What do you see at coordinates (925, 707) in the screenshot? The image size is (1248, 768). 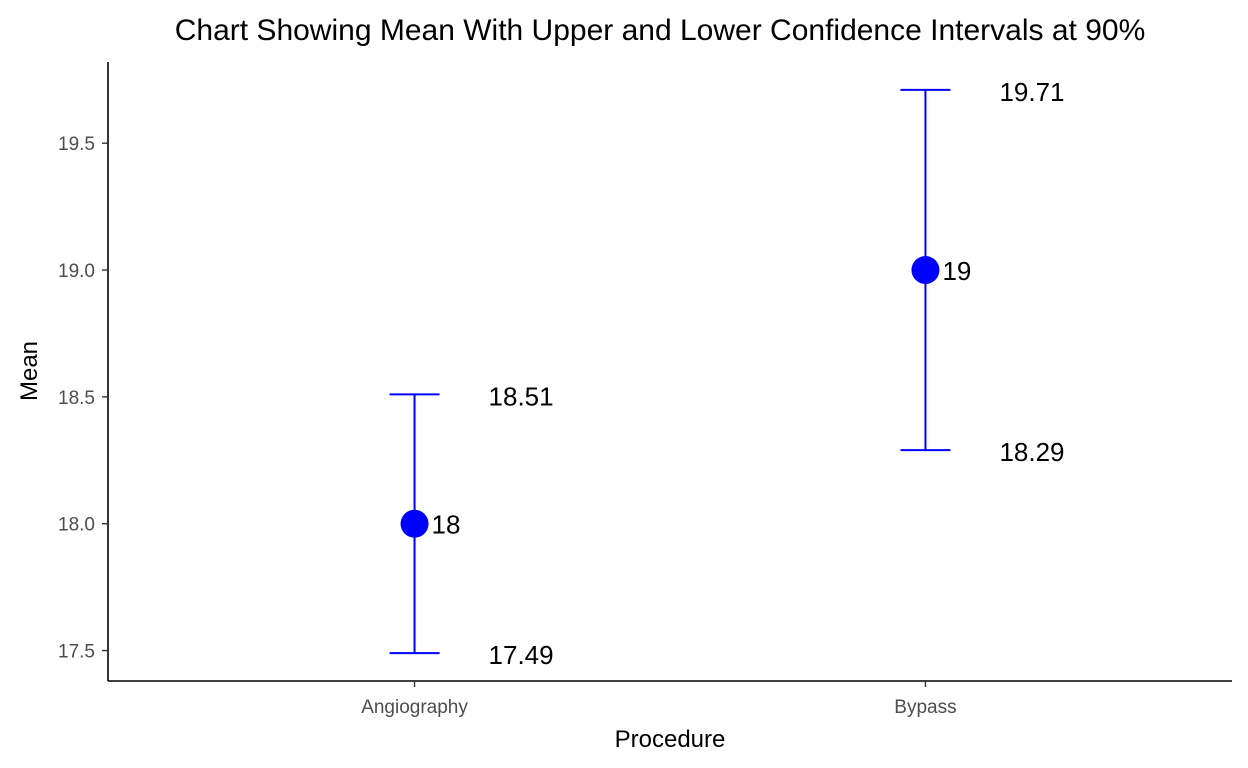 I see `x-tick-label: Bypass` at bounding box center [925, 707].